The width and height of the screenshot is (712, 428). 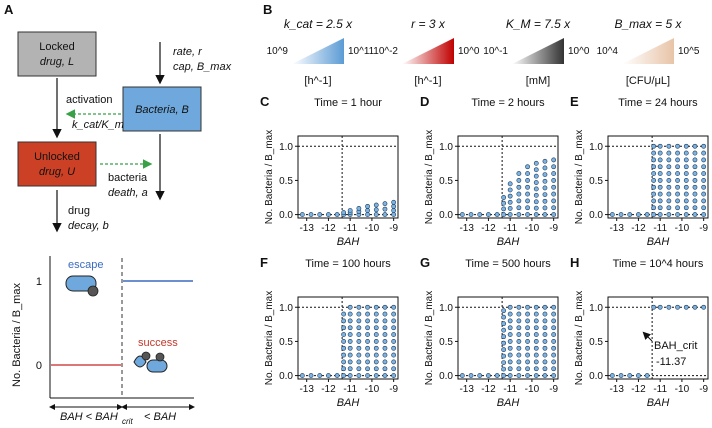 I want to click on xtick-label-d: -10, so click(x=532, y=228).